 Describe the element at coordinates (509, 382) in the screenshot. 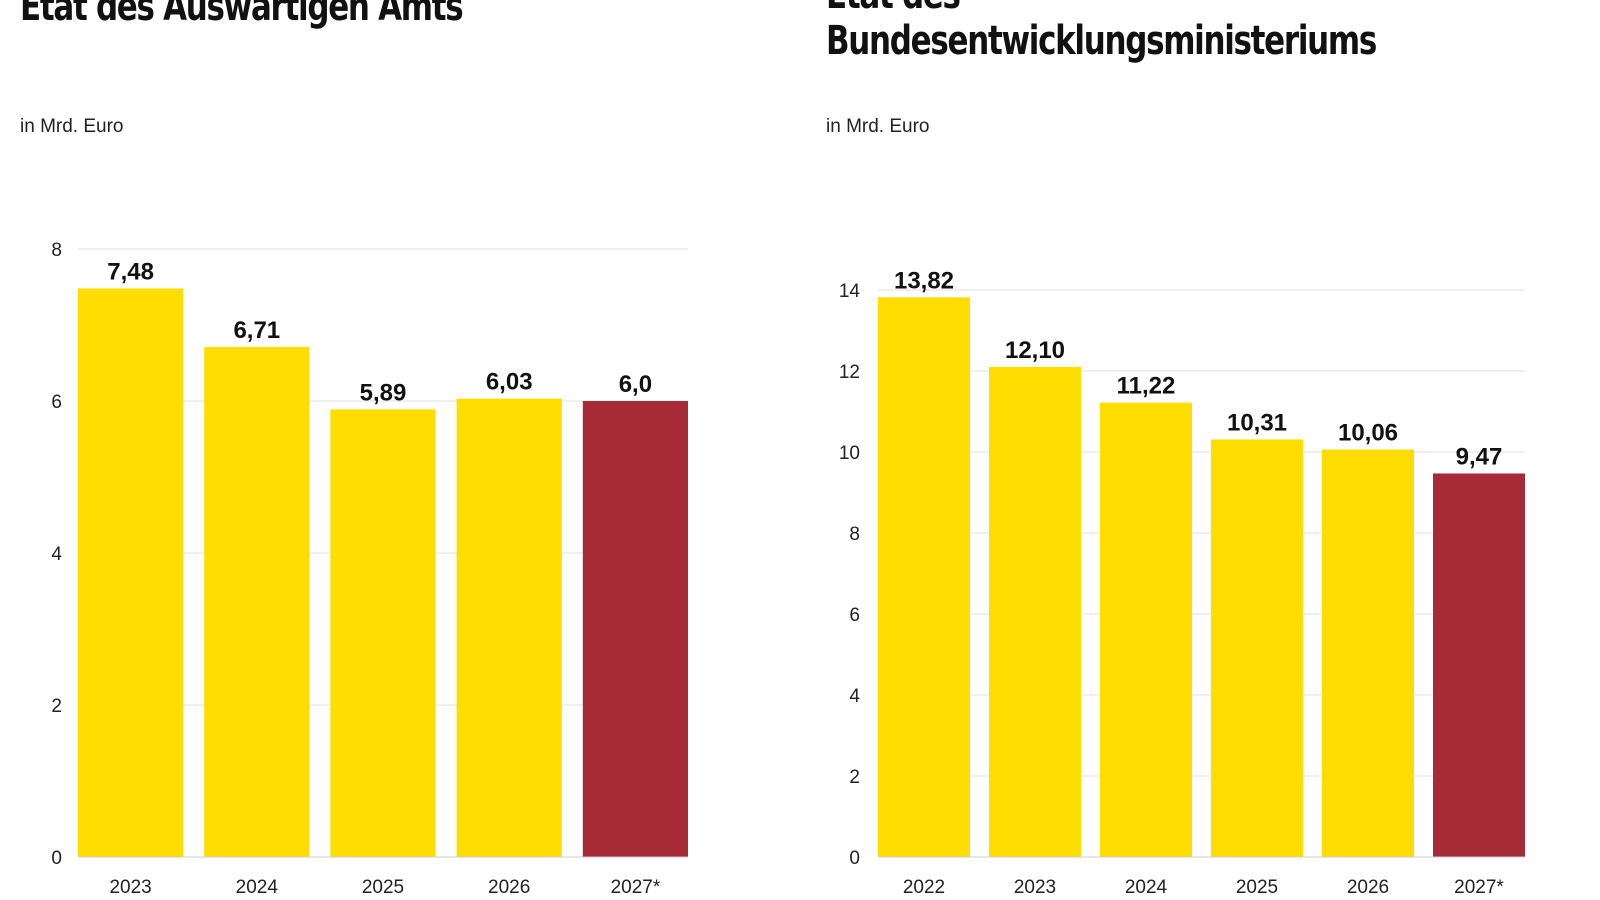

I see `chart1-data-label: 6,03` at that location.